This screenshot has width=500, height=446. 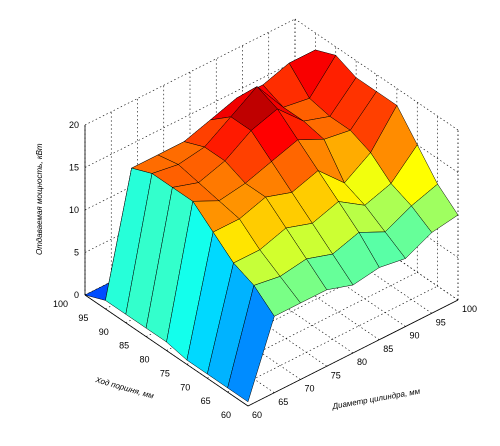 What do you see at coordinates (310, 389) in the screenshot?
I see `x-tick-label: 70` at bounding box center [310, 389].